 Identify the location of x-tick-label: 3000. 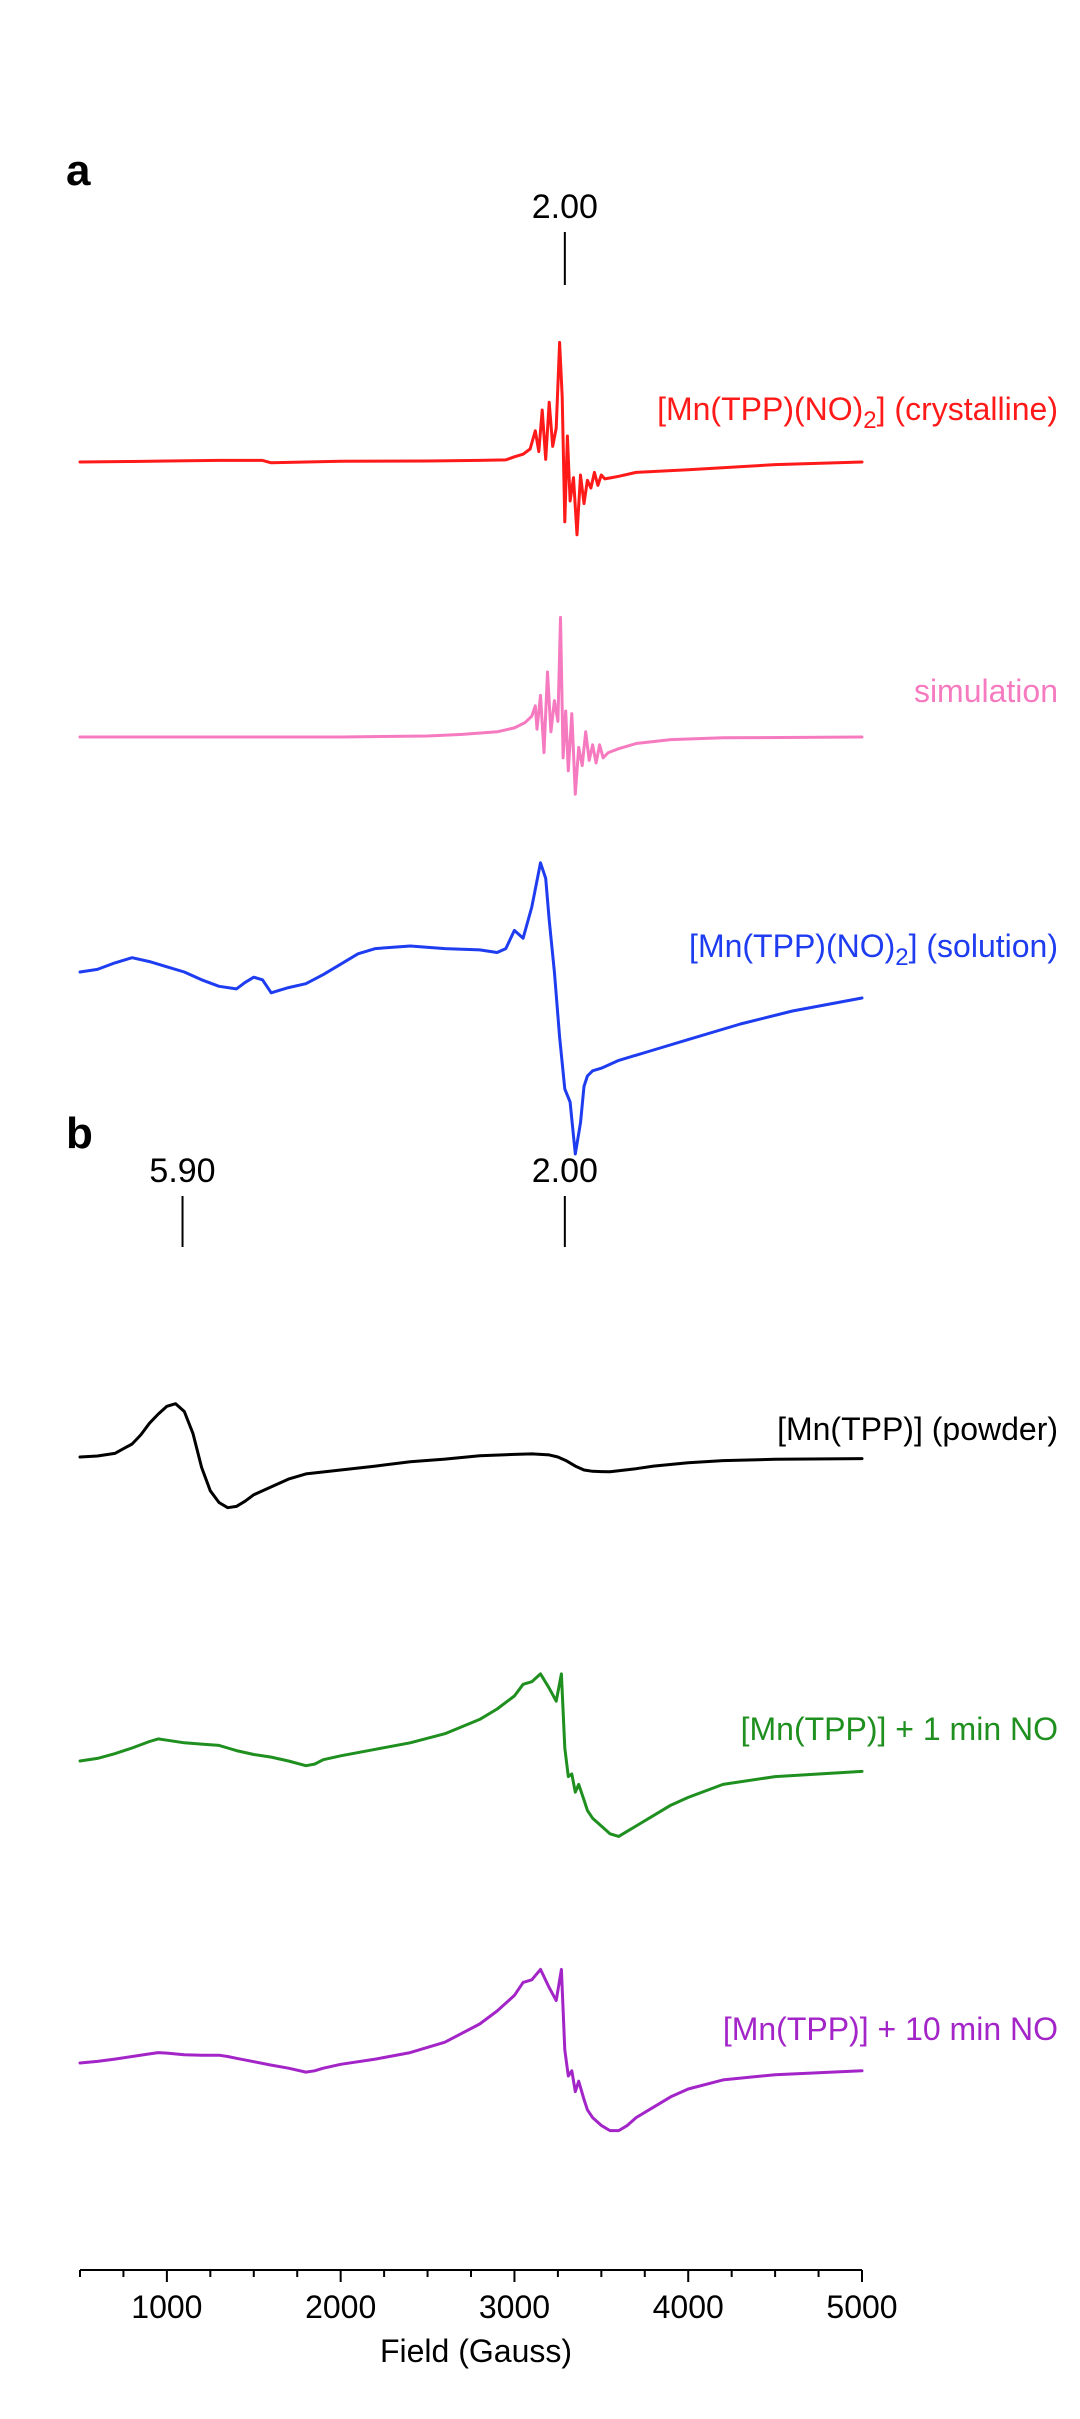
(514, 2307).